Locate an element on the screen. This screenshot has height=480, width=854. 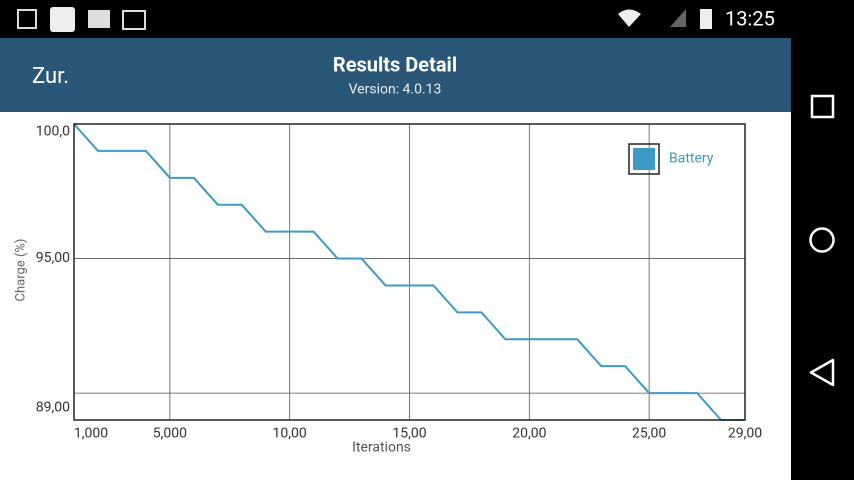
legend-box is located at coordinates (644, 159).